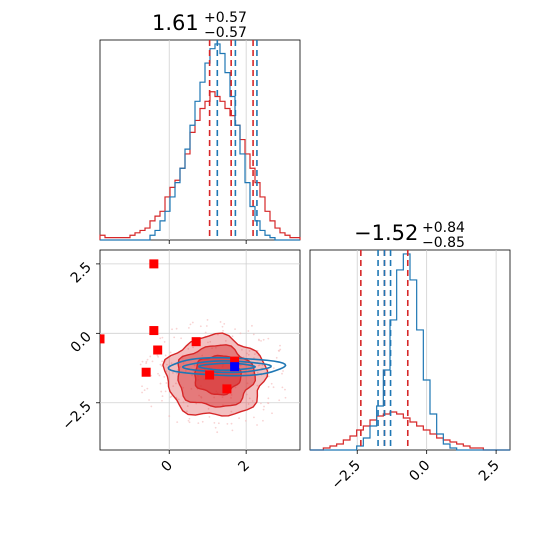  I want to click on scatter-frame, so click(200, 350).